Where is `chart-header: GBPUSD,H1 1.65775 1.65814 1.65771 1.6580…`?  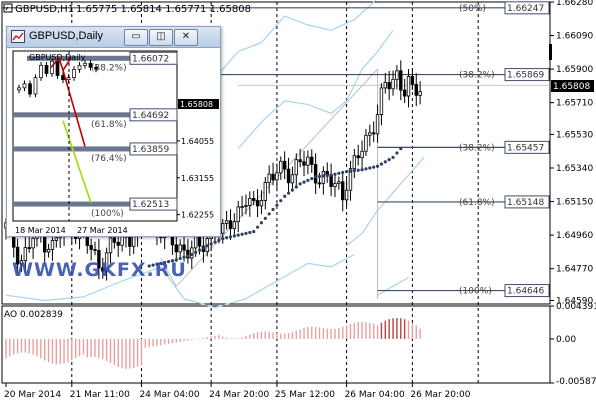
chart-header: GBPUSD,H1 1.65775 1.65814 1.65771 1.6580… is located at coordinates (127, 9).